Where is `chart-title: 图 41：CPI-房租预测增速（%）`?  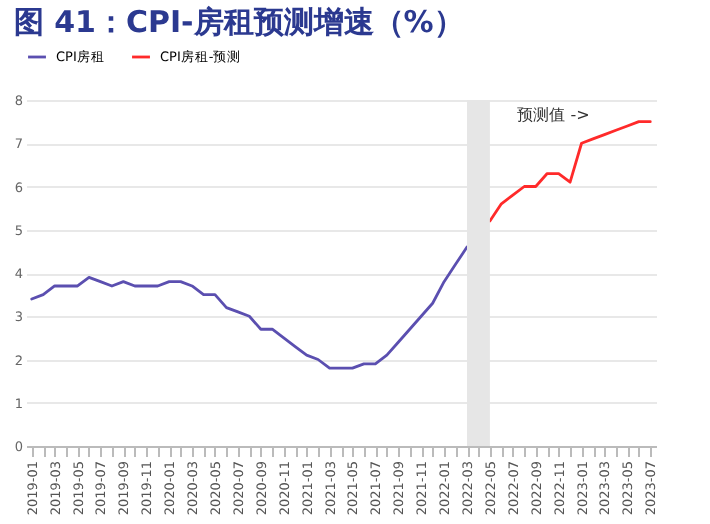 chart-title: 图 41：CPI-房租预测增速（%） is located at coordinates (238, 22).